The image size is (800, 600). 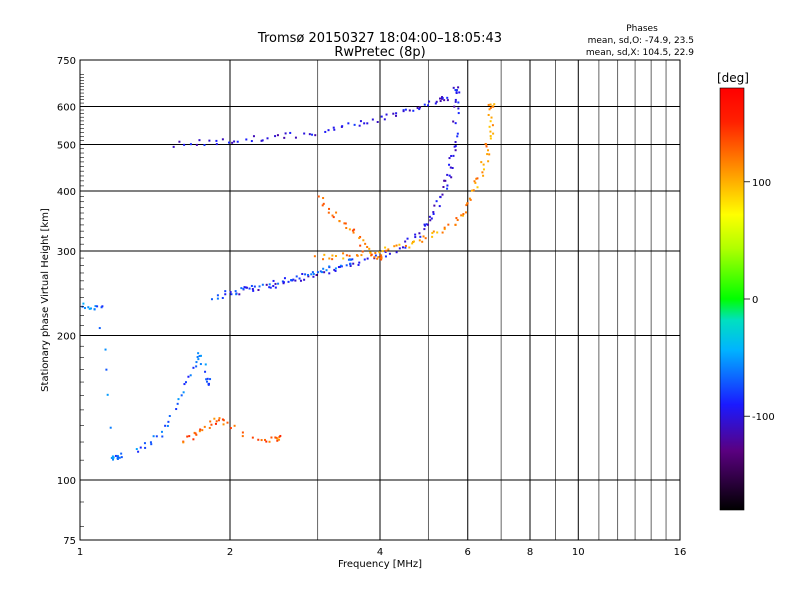 What do you see at coordinates (66, 108) in the screenshot?
I see `y-tick-label: 600` at bounding box center [66, 108].